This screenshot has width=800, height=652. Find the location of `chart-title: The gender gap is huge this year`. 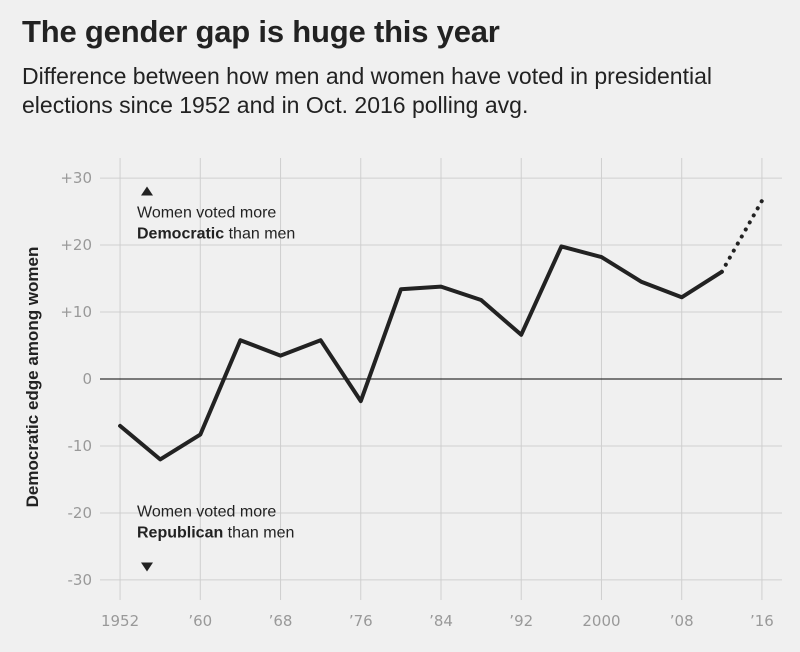

chart-title: The gender gap is huge this year is located at coordinates (261, 31).